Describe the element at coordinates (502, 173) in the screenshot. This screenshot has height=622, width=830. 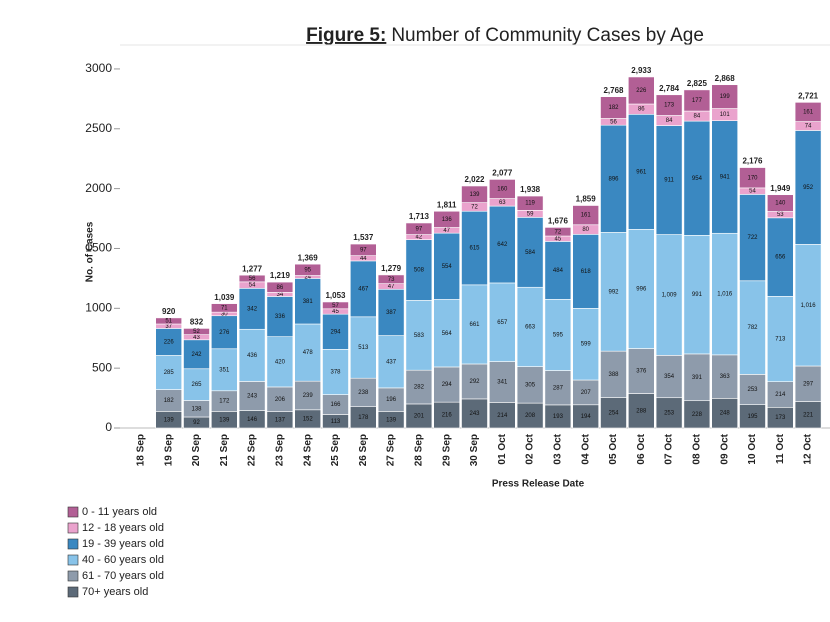
I see `total-label: 2,077` at that location.